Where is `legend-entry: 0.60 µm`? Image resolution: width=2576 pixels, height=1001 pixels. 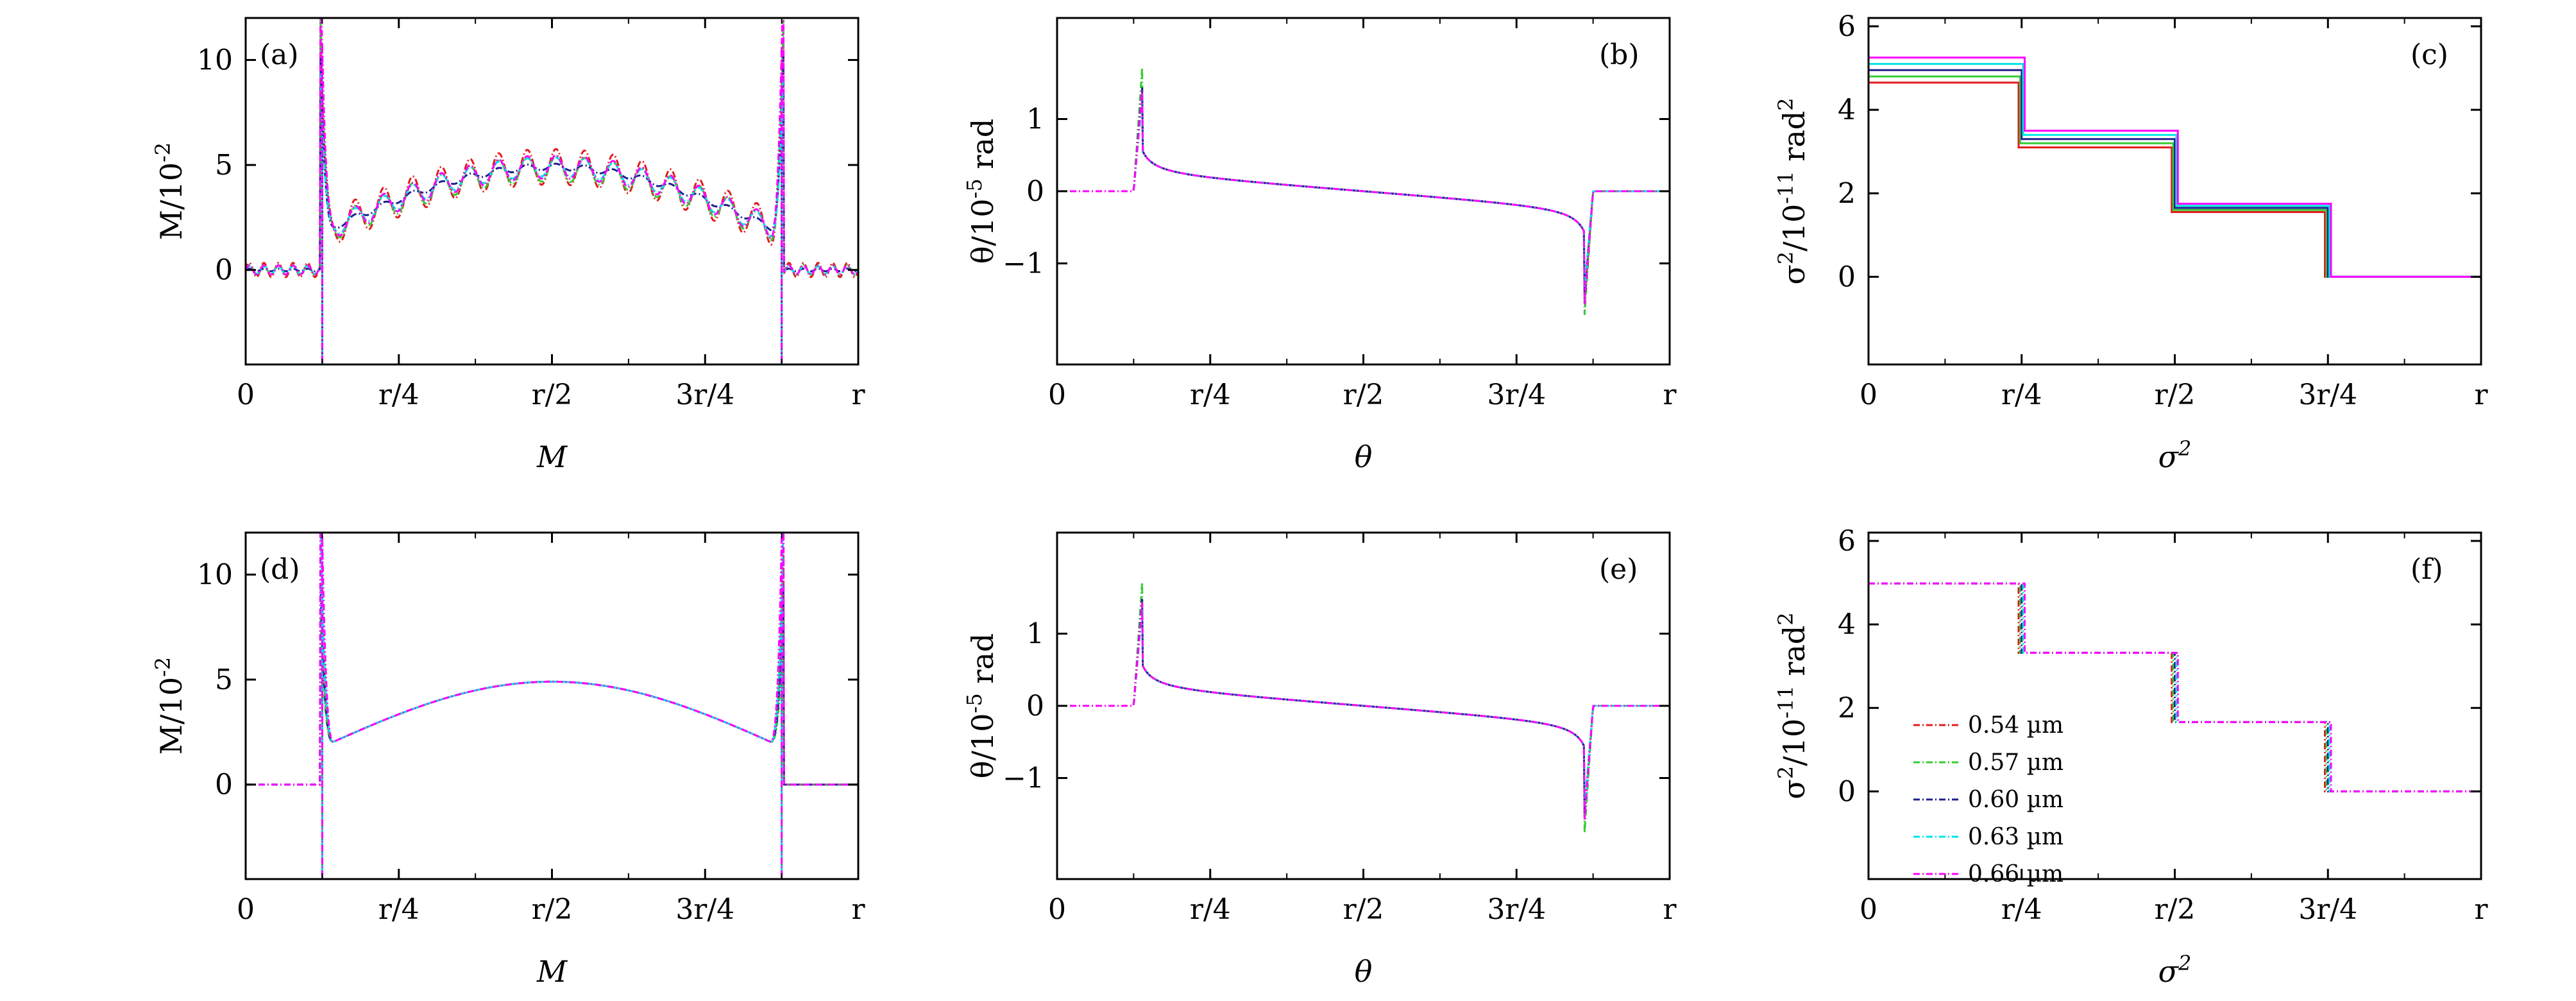
legend-entry: 0.60 µm is located at coordinates (2015, 800).